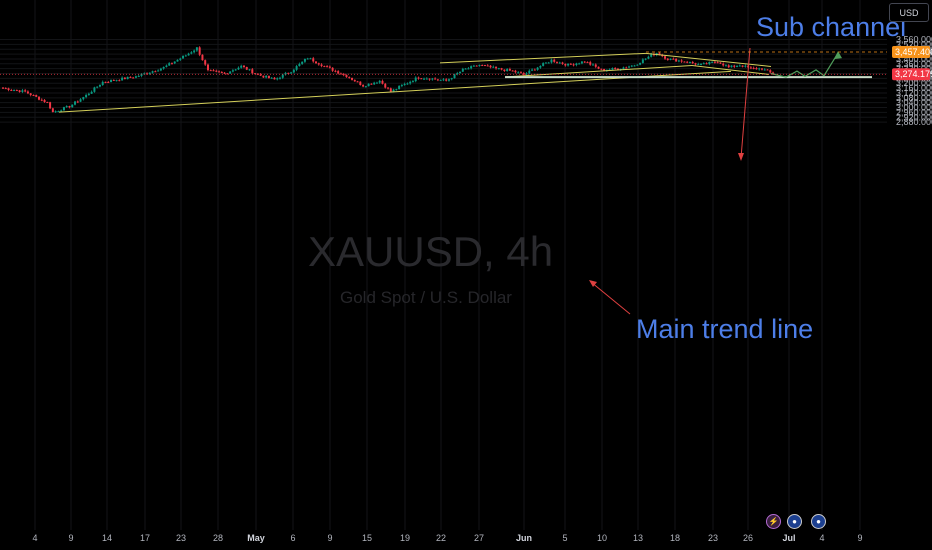 This screenshot has height=550, width=932. I want to click on lightning-event-icon: ⚡, so click(773, 521).